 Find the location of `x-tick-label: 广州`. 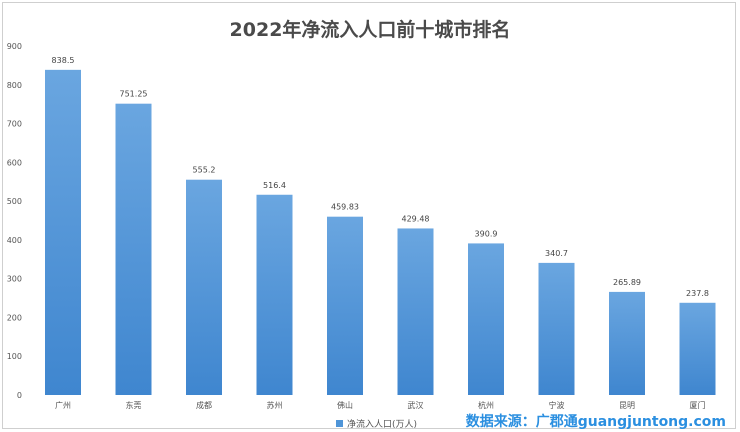

x-tick-label: 广州 is located at coordinates (63, 405).